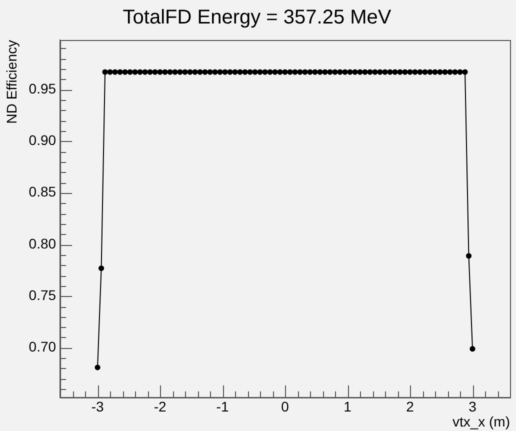 The width and height of the screenshot is (516, 431). I want to click on y-tick-label: 0.95, so click(42, 88).